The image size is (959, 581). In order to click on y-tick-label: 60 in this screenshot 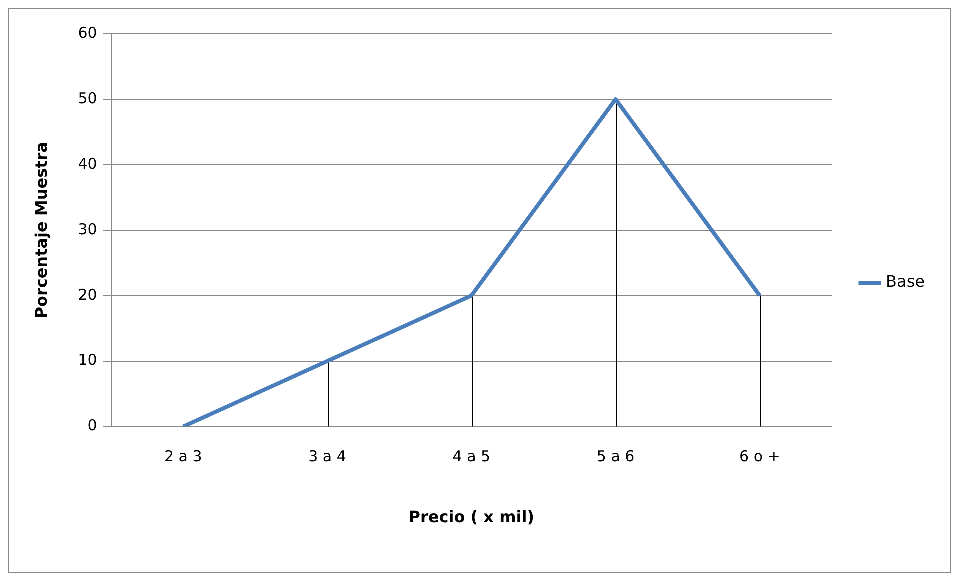, I will do `click(88, 33)`.